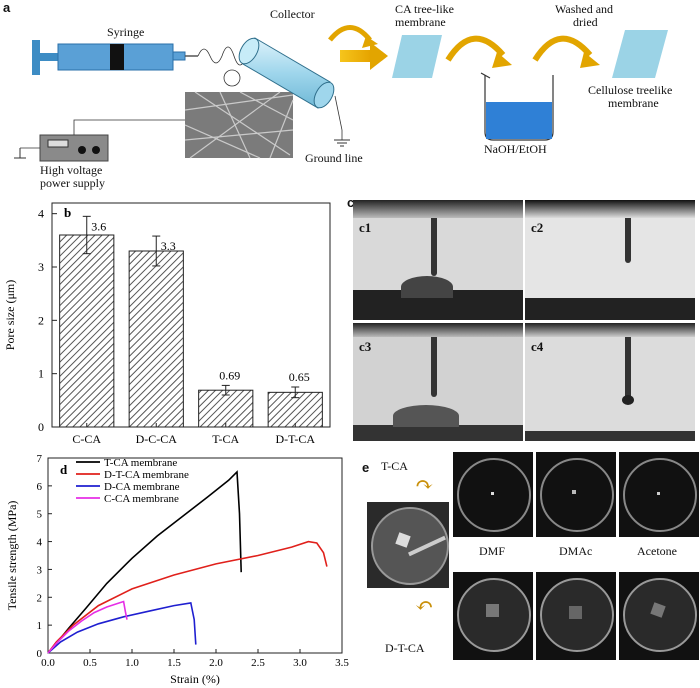  What do you see at coordinates (142, 487) in the screenshot?
I see `legend-label: D-CA membrane` at bounding box center [142, 487].